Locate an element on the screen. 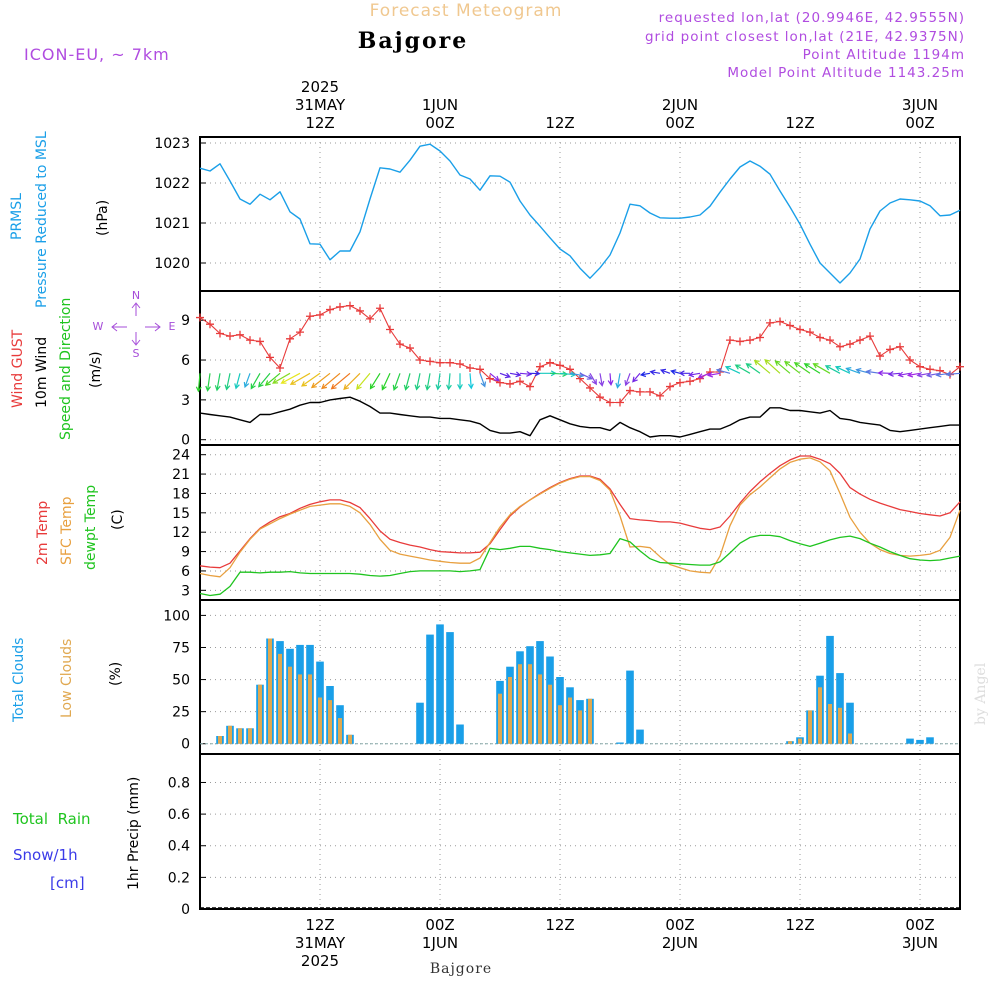 Image resolution: width=1000 pixels, height=1000 pixels. top-time-label: 3JUN is located at coordinates (920, 105).